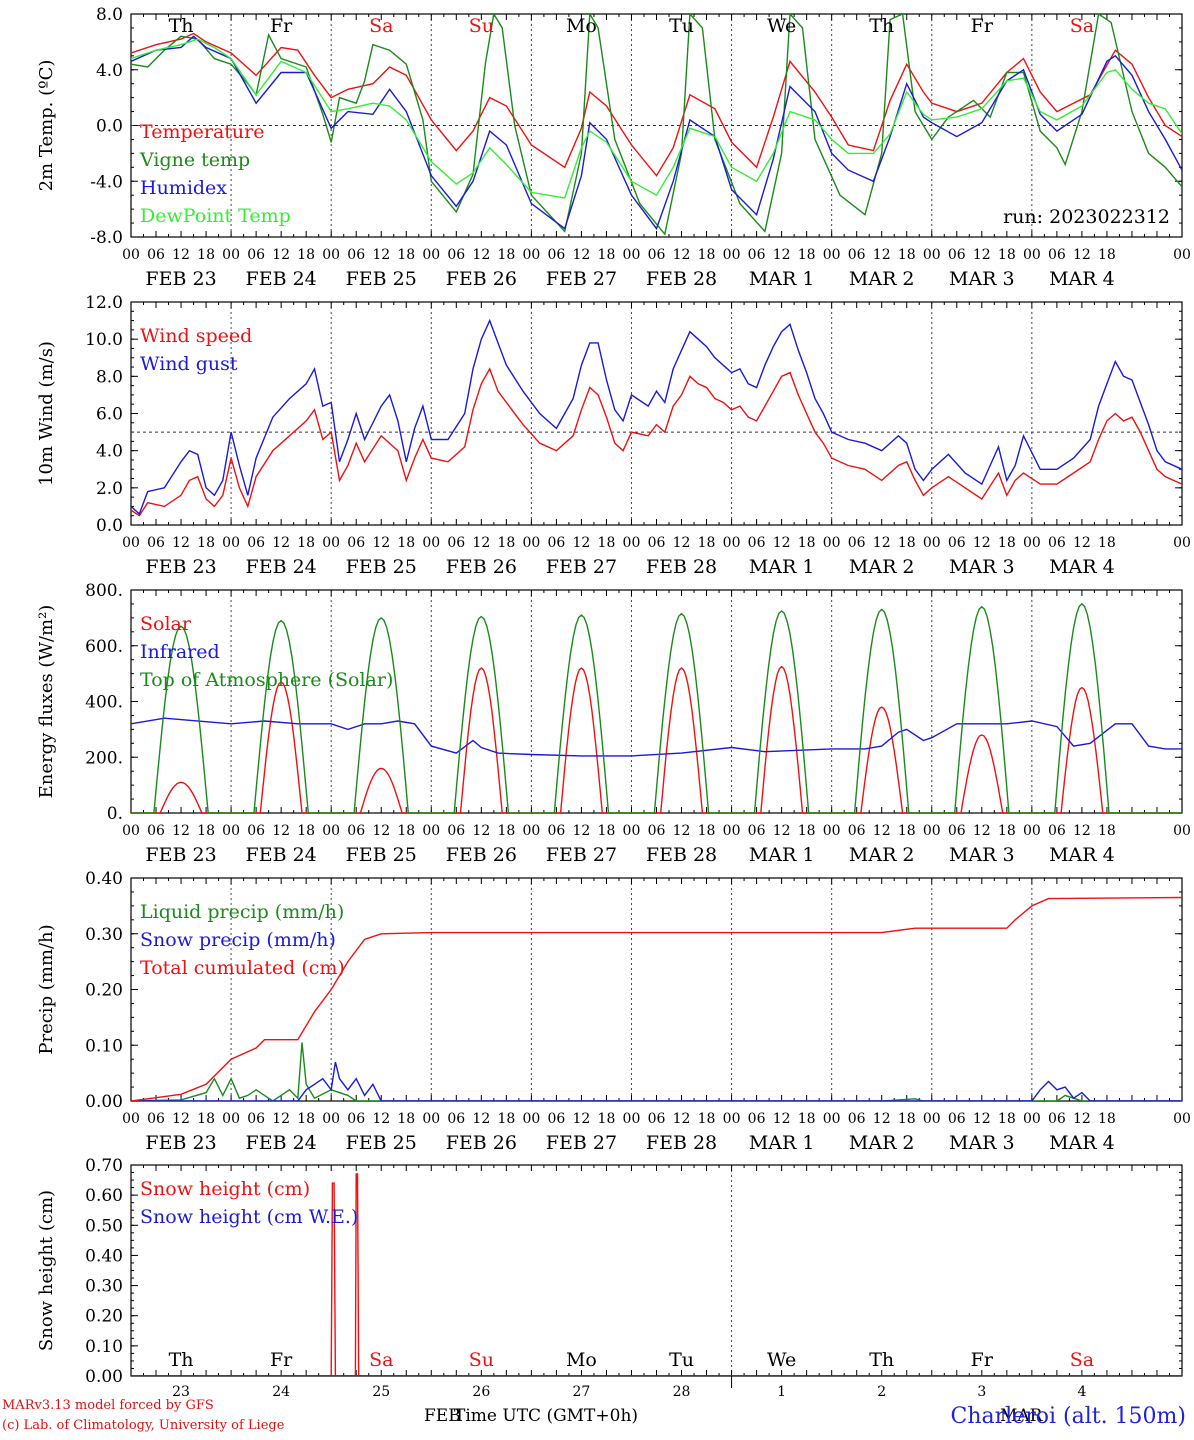  What do you see at coordinates (581, 855) in the screenshot?
I see `date-label: FEB 27` at bounding box center [581, 855].